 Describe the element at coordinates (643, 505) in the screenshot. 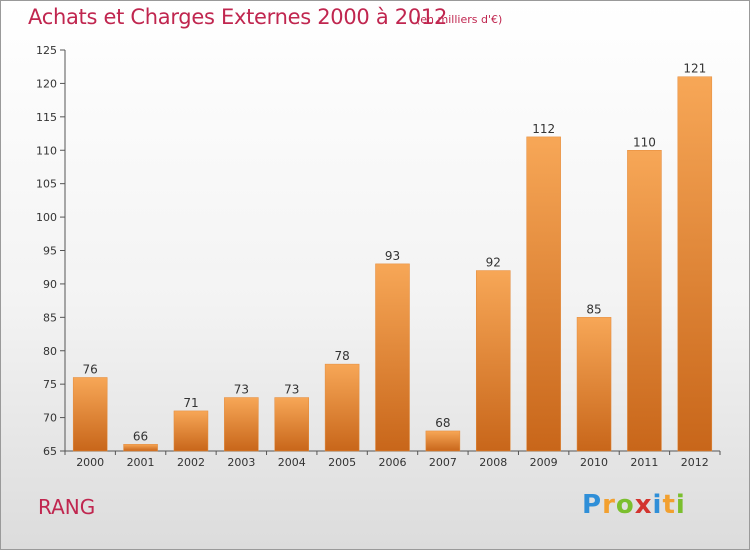

I see `logo-letter: x` at that location.